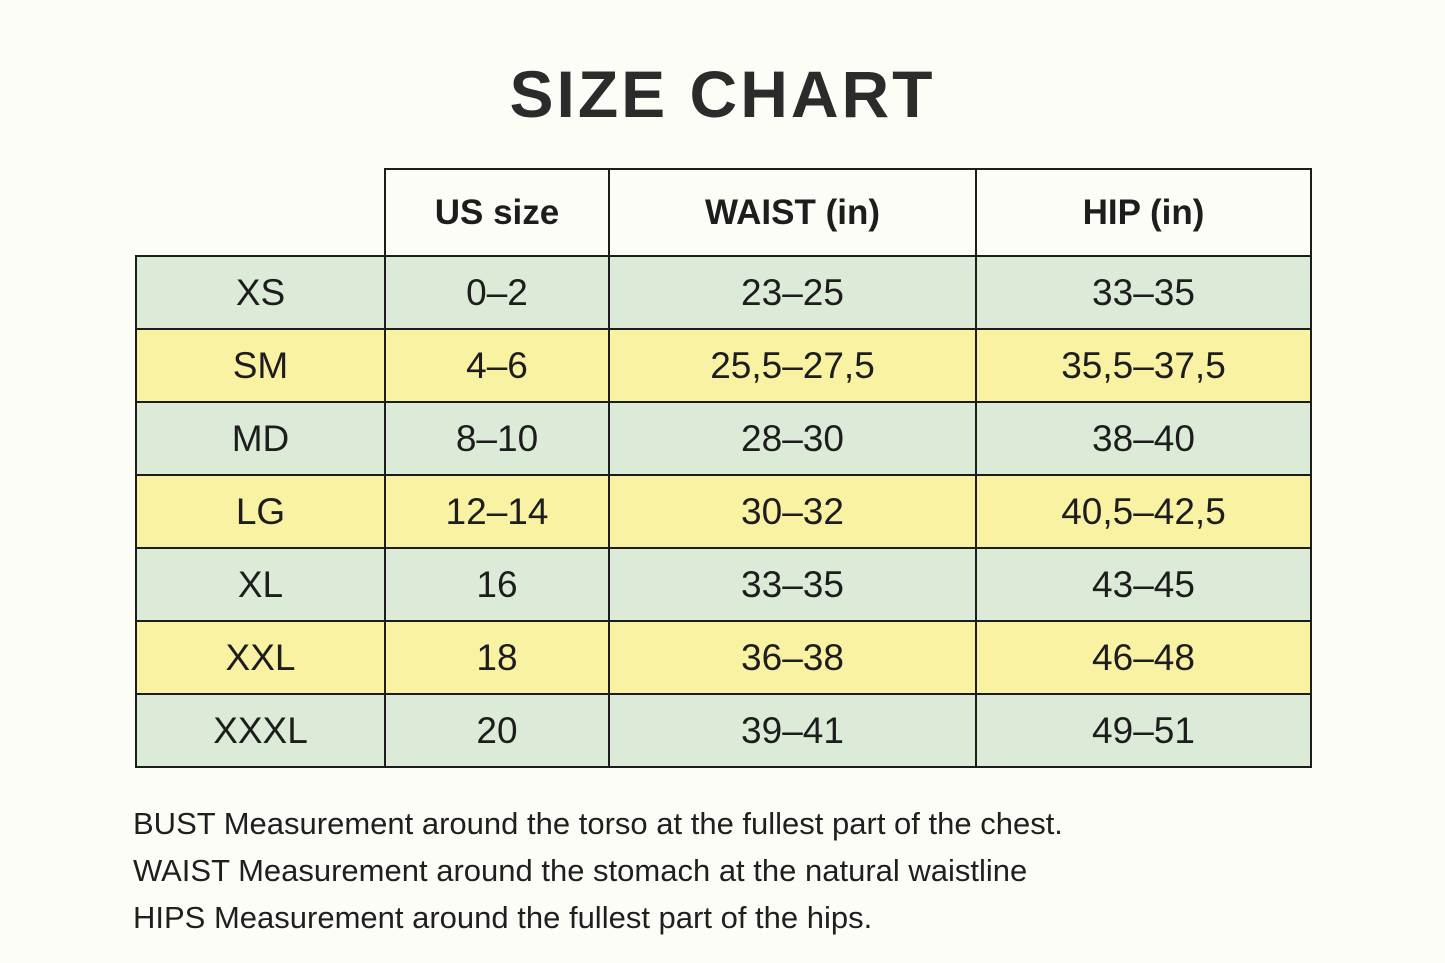 The image size is (1445, 963). Describe the element at coordinates (722, 94) in the screenshot. I see `page-title: SIZE CHART` at that location.